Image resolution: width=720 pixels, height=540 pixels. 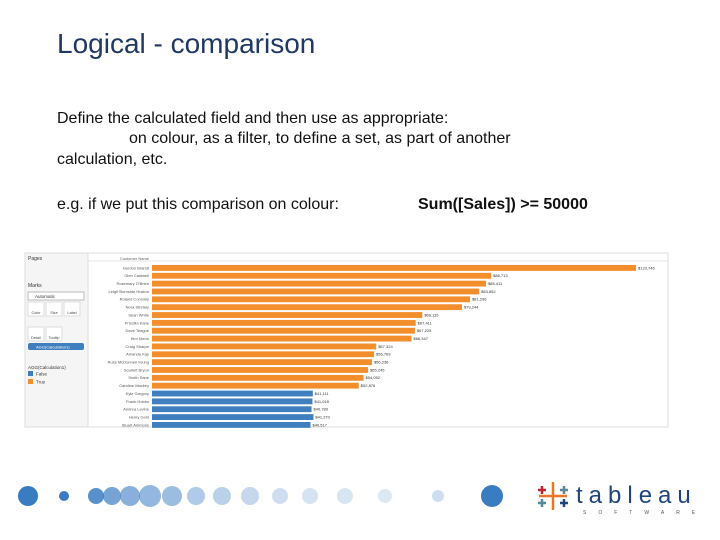 What do you see at coordinates (420, 338) in the screenshot?
I see `value-label: $66,347` at bounding box center [420, 338].